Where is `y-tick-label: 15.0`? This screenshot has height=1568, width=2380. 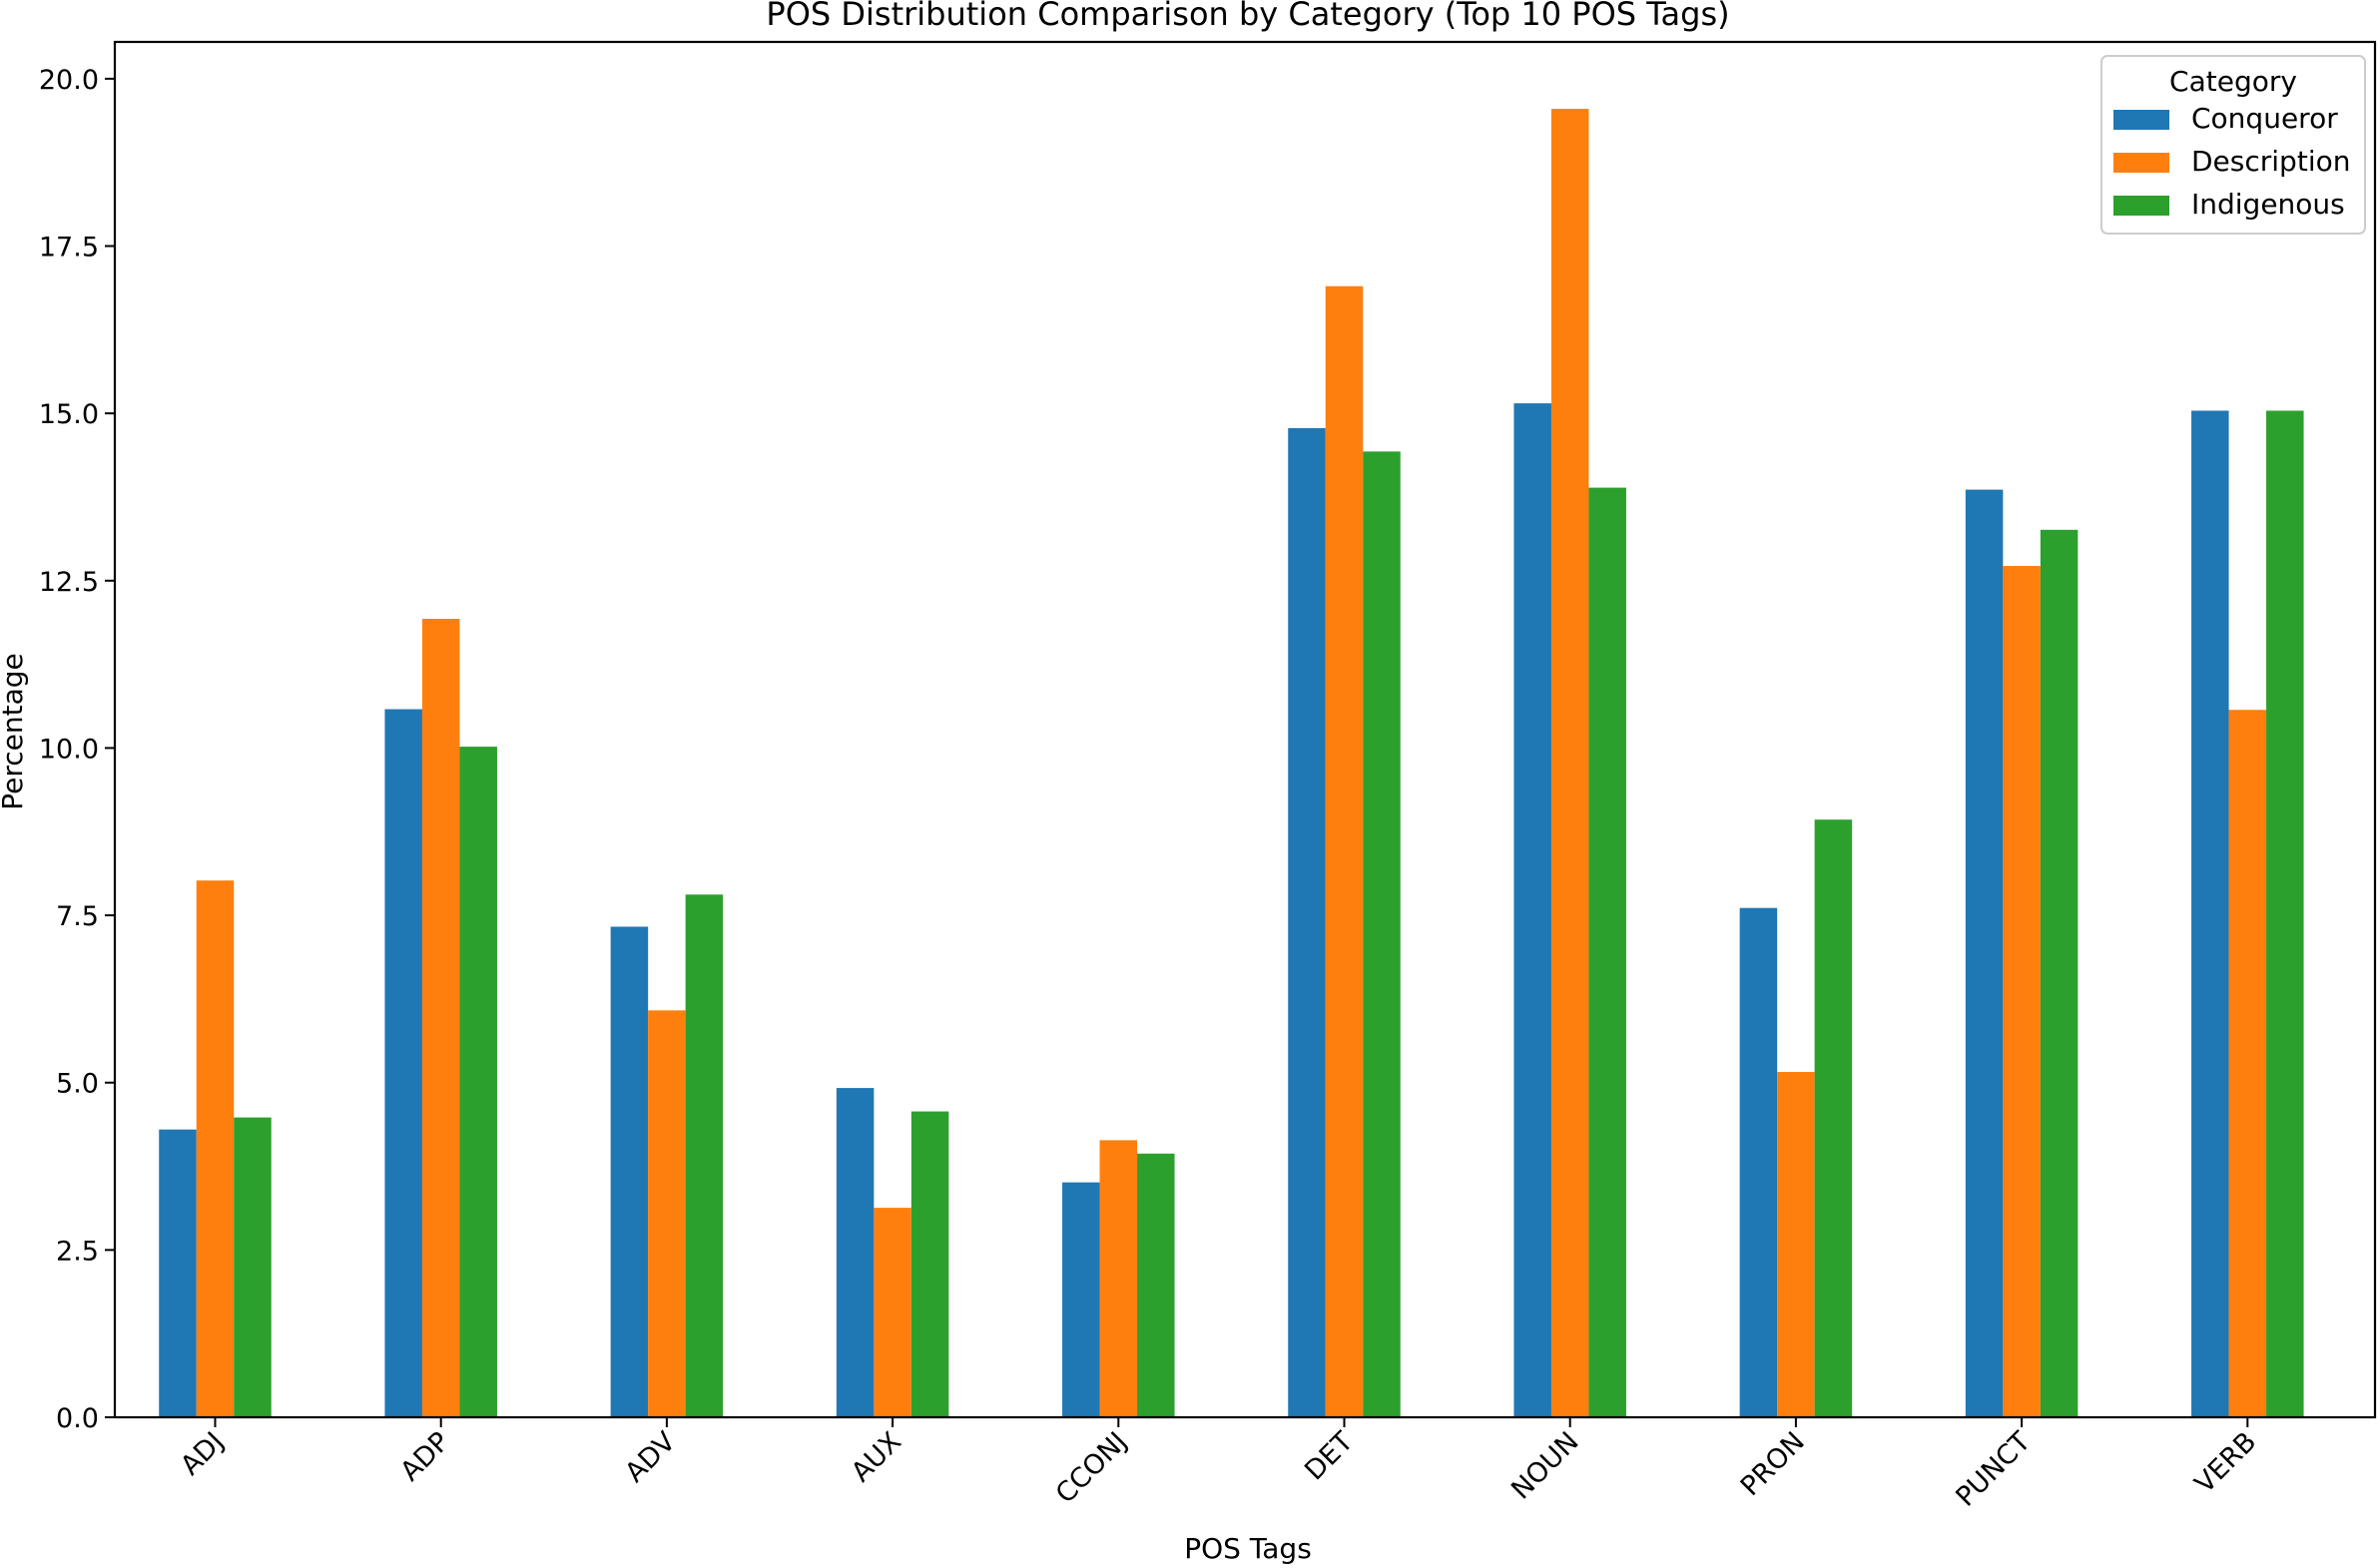 y-tick-label: 15.0 is located at coordinates (69, 414).